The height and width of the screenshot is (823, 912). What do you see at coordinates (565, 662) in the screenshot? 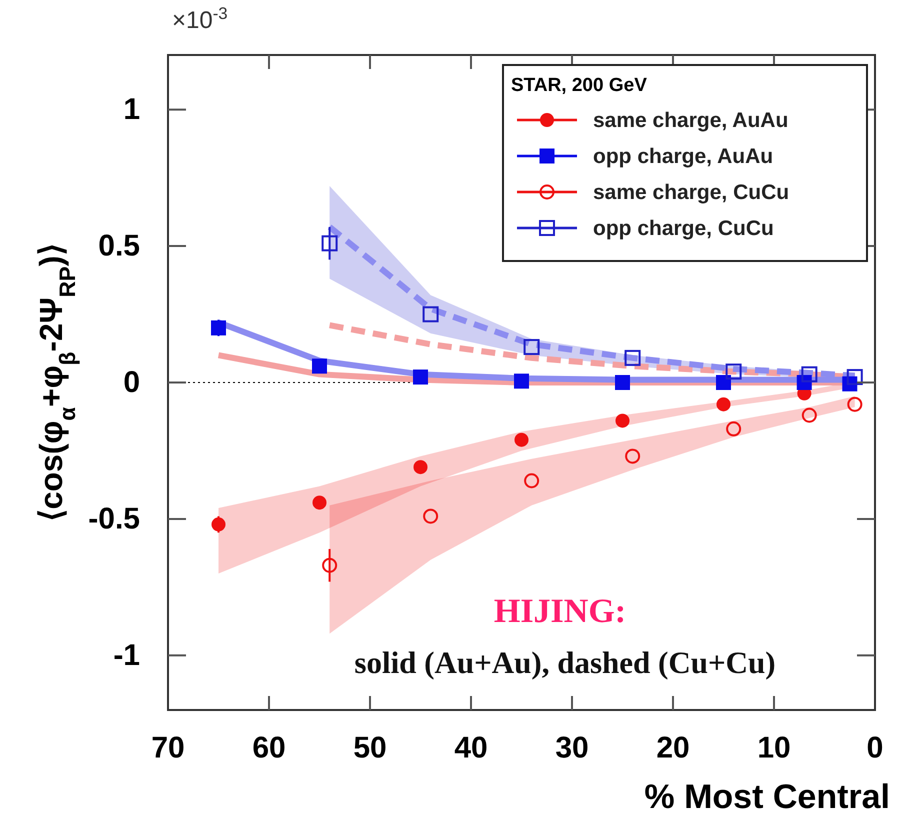
I see `annotation: solid (Au+Au), dashed (Cu+Cu)` at bounding box center [565, 662].